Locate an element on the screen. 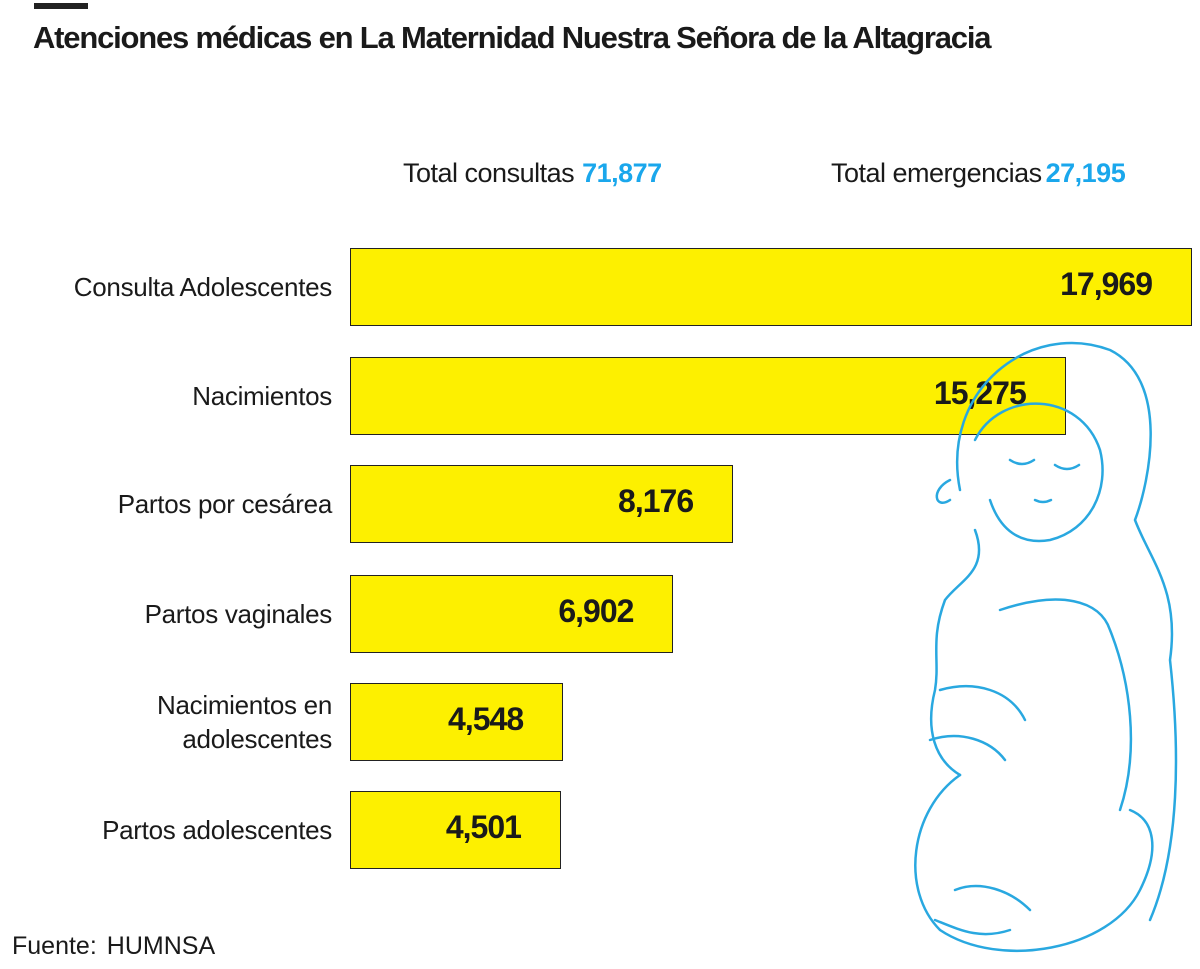 Image resolution: width=1200 pixels, height=969 pixels. bar-value-label: 17,969 is located at coordinates (1106, 284).